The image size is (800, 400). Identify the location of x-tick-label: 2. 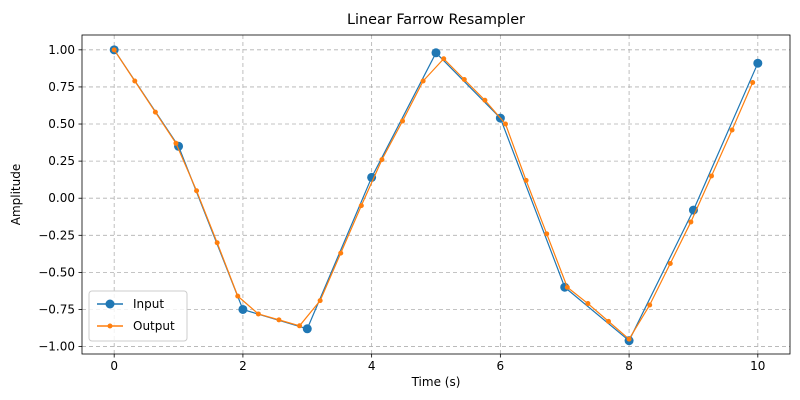
(243, 366).